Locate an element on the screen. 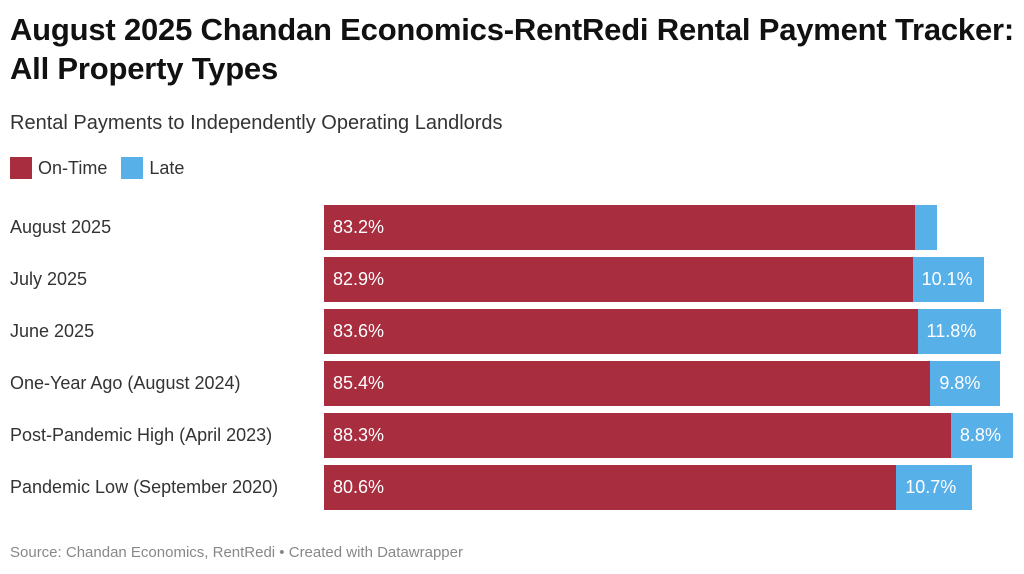 The height and width of the screenshot is (574, 1024). legend-item-late: Late is located at coordinates (152, 168).